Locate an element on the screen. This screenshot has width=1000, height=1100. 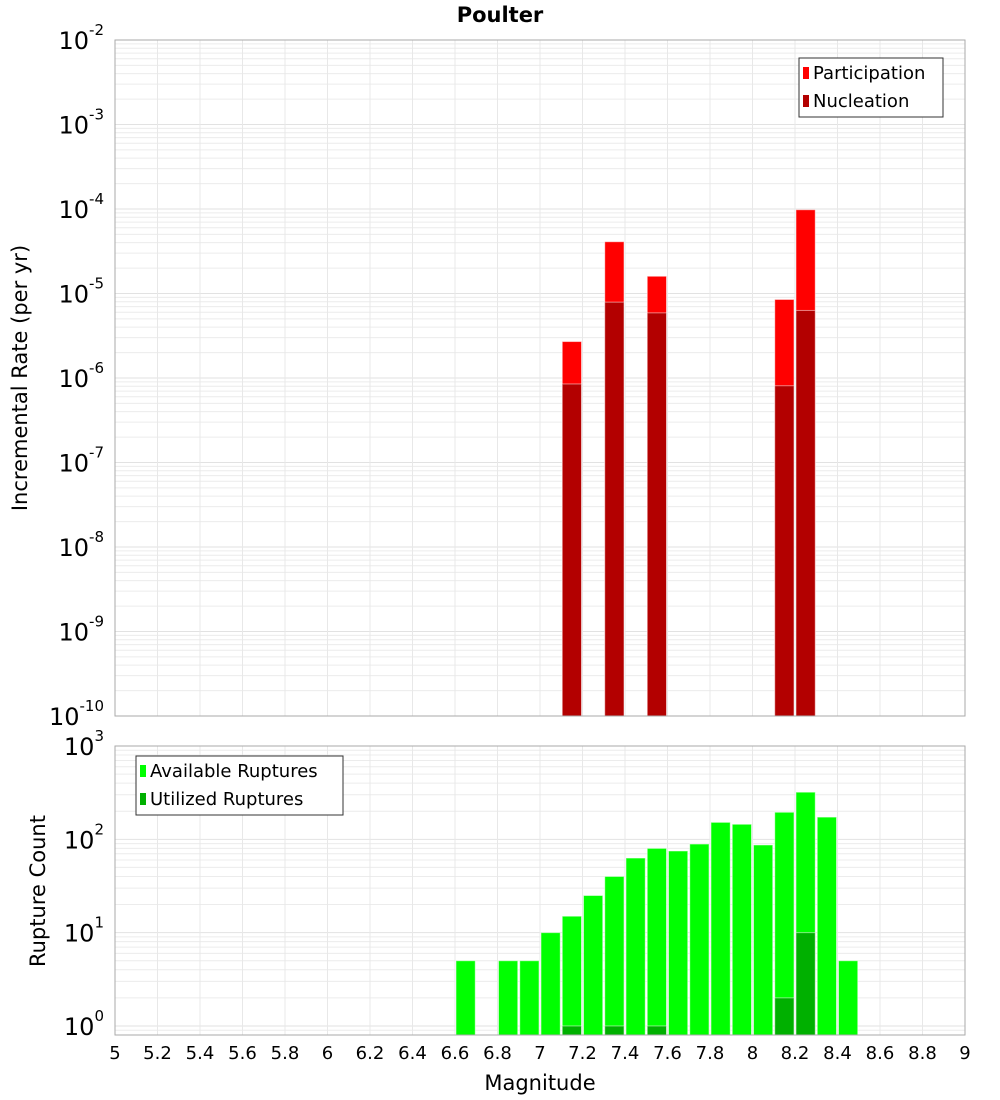
x-tick-label: 7.8 is located at coordinates (710, 1053).